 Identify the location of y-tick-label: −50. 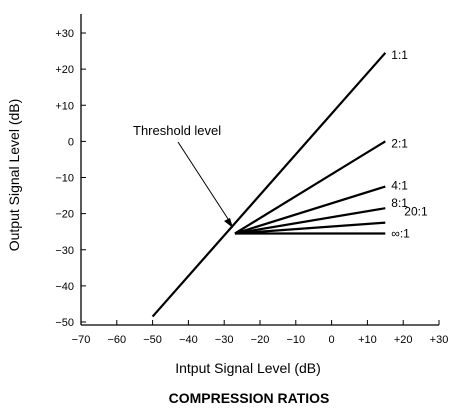
(64, 323).